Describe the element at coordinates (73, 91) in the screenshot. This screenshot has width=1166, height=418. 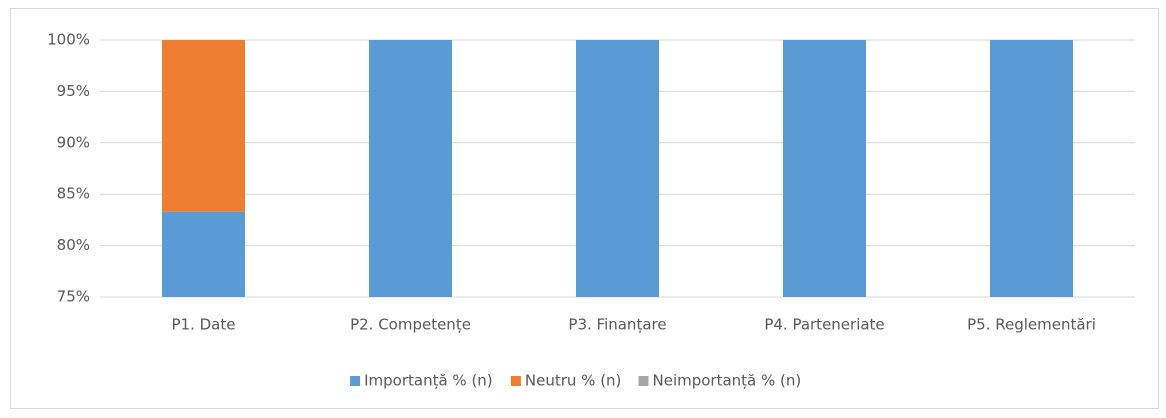
I see `y-tick-label: 95%` at that location.